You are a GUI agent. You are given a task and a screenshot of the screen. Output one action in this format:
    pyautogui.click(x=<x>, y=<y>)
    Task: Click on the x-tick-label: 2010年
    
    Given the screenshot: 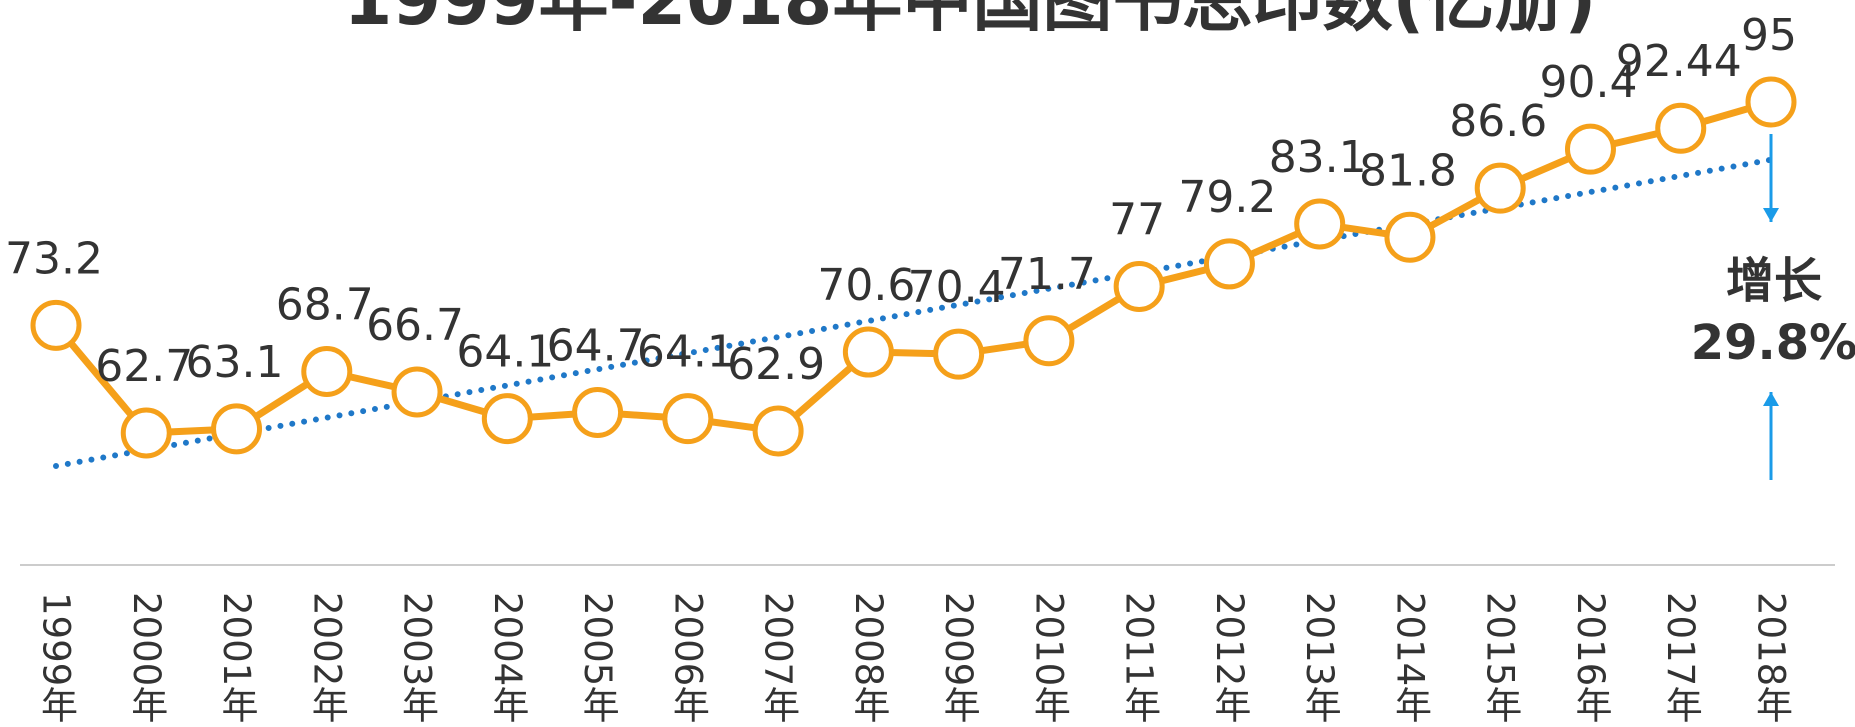 What is the action you would take?
    pyautogui.click(x=1048, y=657)
    